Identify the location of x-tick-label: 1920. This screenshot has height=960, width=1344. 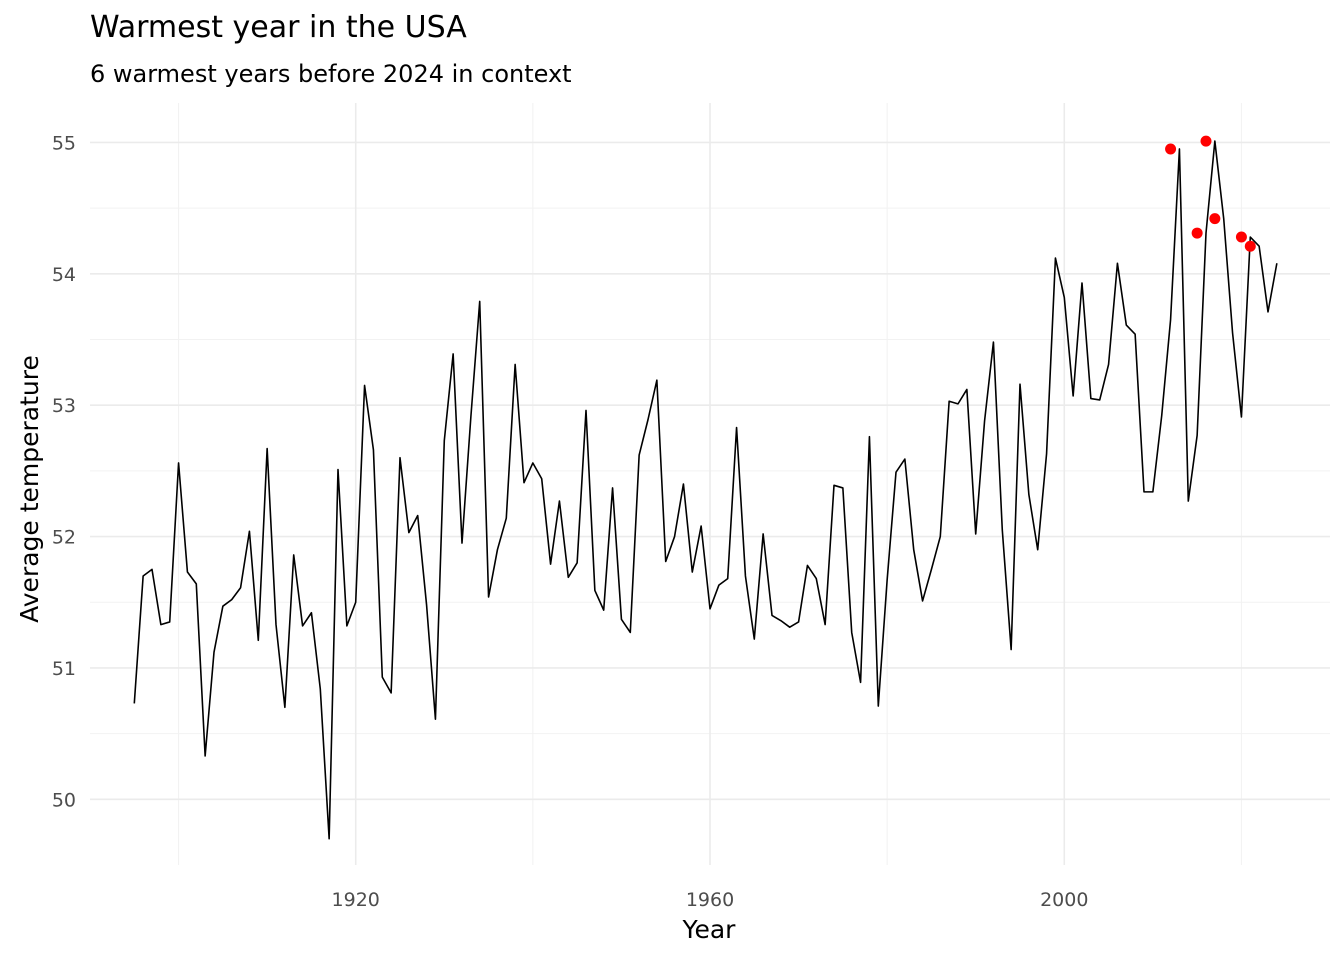
(356, 900).